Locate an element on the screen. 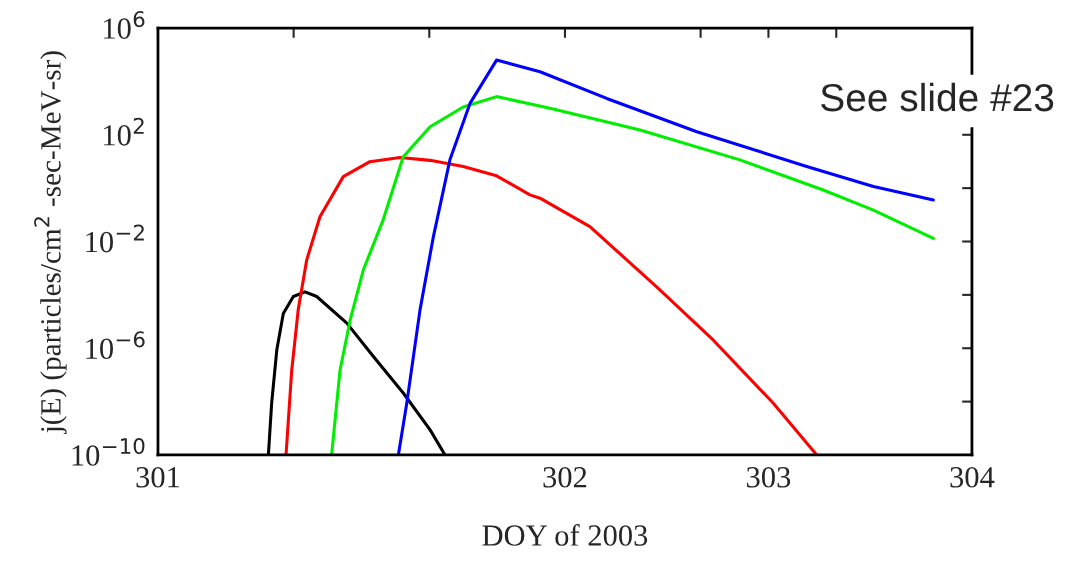  x-tick-label: 303 is located at coordinates (768, 477).